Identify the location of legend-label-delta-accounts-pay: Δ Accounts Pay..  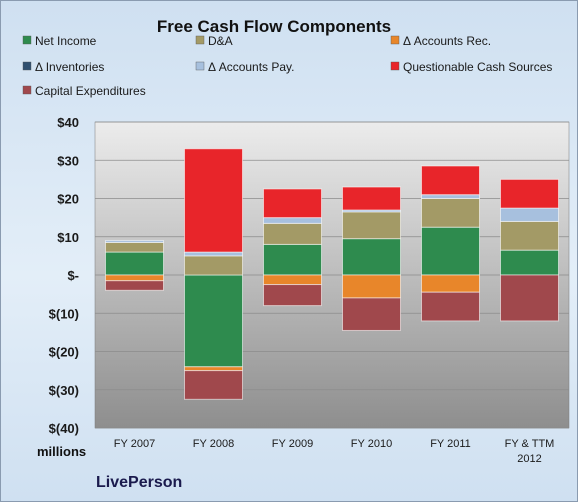
(251, 67).